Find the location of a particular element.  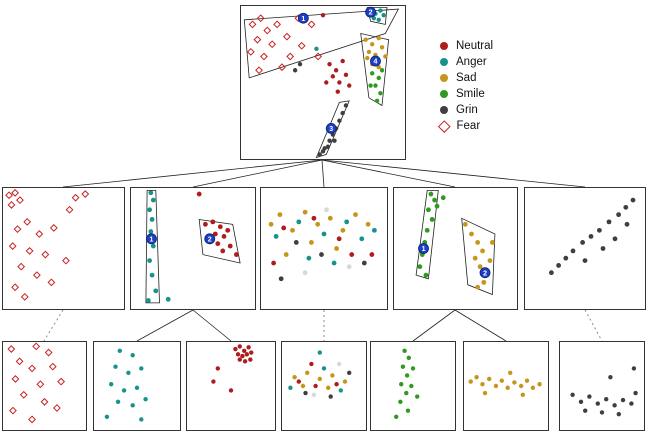

fear-marker-icon is located at coordinates (444, 126).